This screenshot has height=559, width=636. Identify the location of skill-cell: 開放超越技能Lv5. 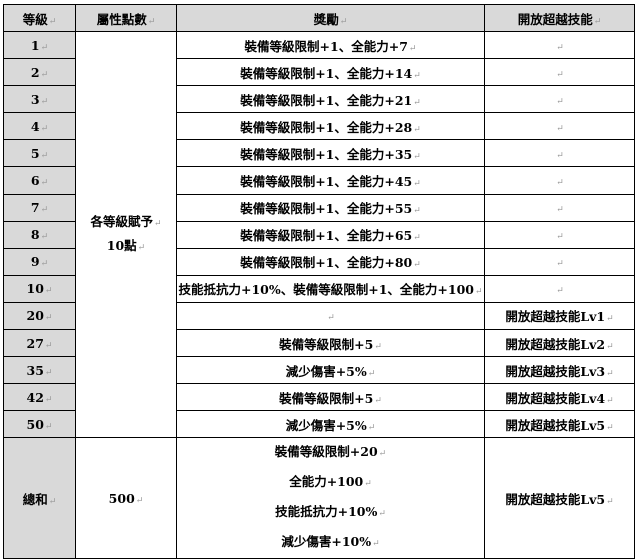
(559, 424).